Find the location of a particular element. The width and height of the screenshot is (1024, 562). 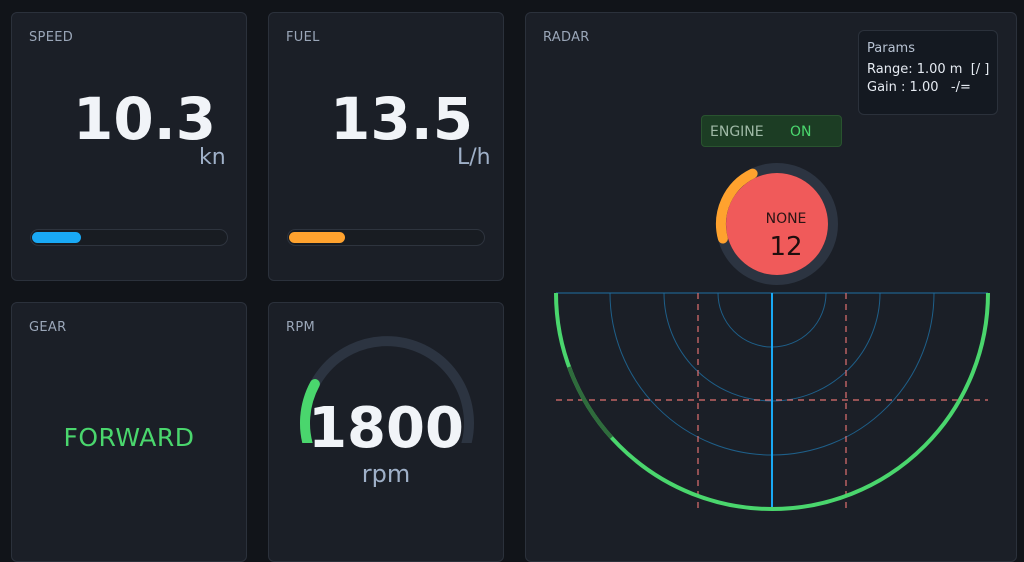

fuel-bar-fill is located at coordinates (317, 237).